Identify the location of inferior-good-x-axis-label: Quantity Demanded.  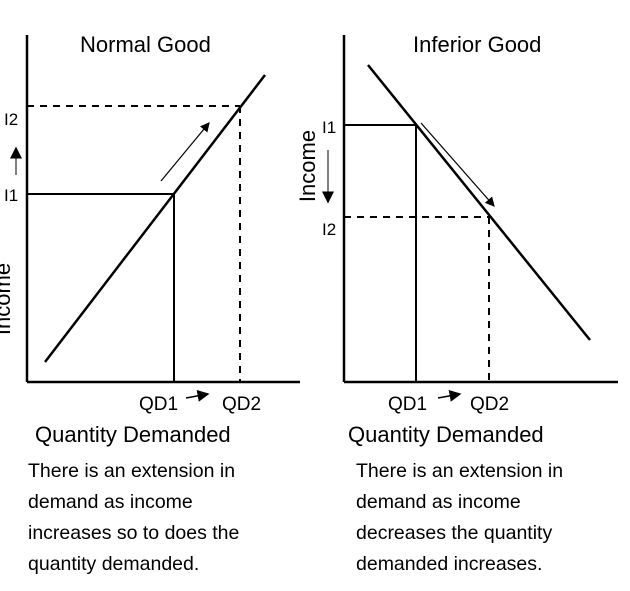
(446, 434).